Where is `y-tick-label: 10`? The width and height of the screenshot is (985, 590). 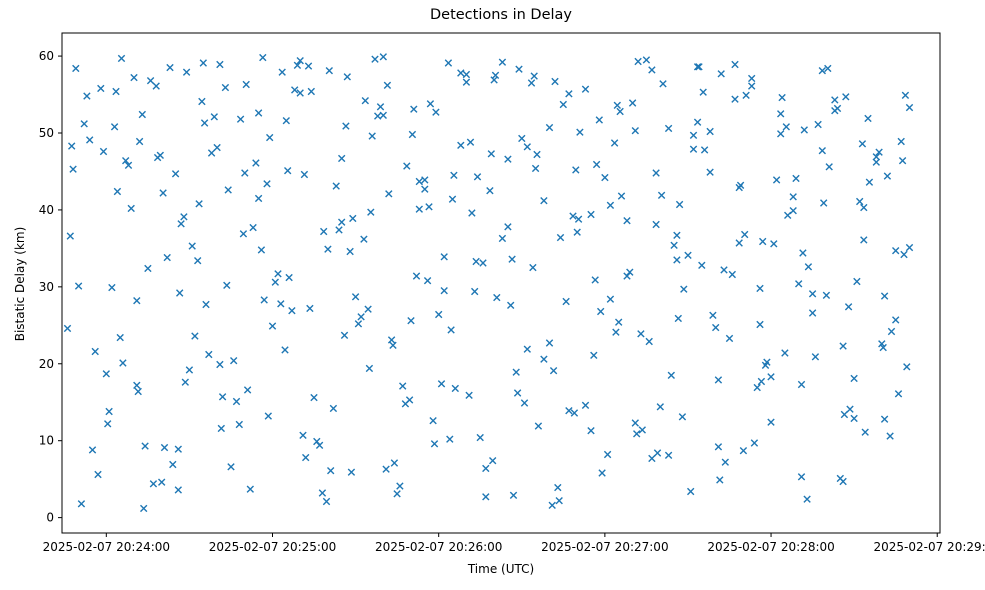 y-tick-label: 10 is located at coordinates (46, 441).